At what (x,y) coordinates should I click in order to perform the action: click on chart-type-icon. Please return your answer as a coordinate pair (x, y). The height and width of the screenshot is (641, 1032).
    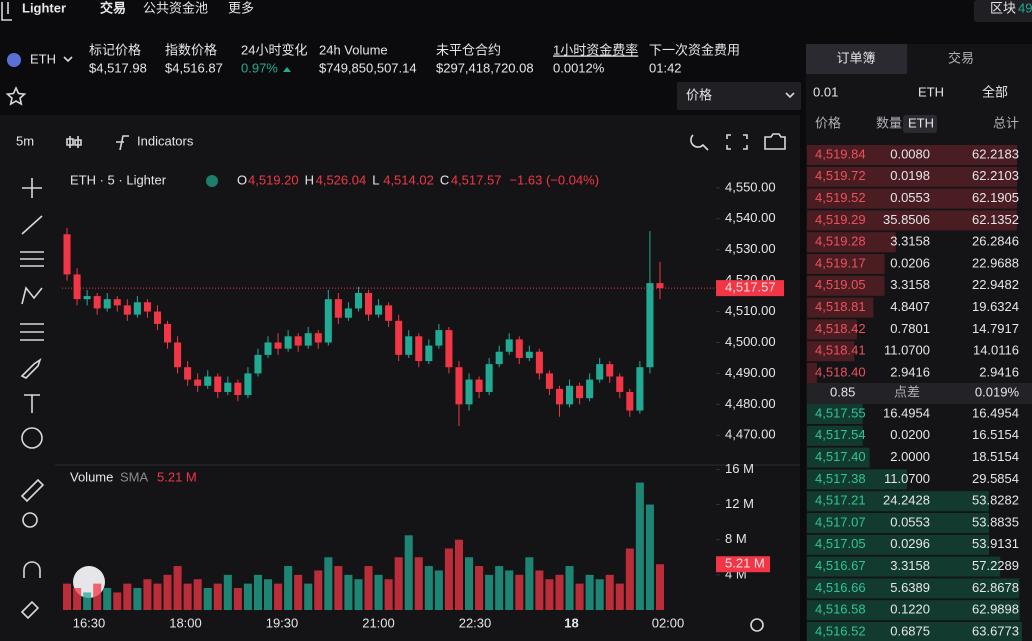
    Looking at the image, I should click on (74, 142).